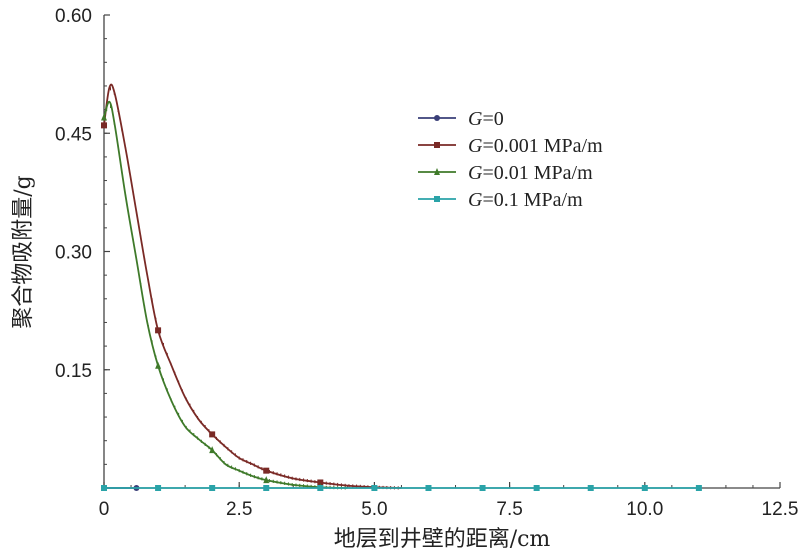  I want to click on legend-item: G=0, so click(461, 119).